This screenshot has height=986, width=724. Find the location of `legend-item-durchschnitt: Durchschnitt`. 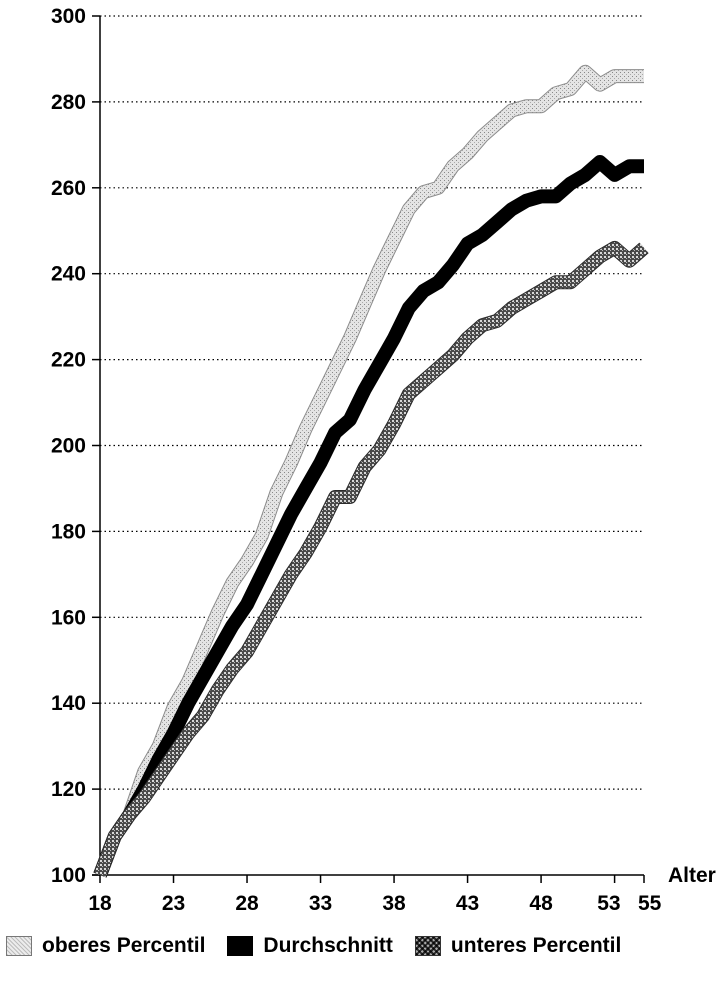

legend-item-durchschnitt: Durchschnitt is located at coordinates (310, 946).